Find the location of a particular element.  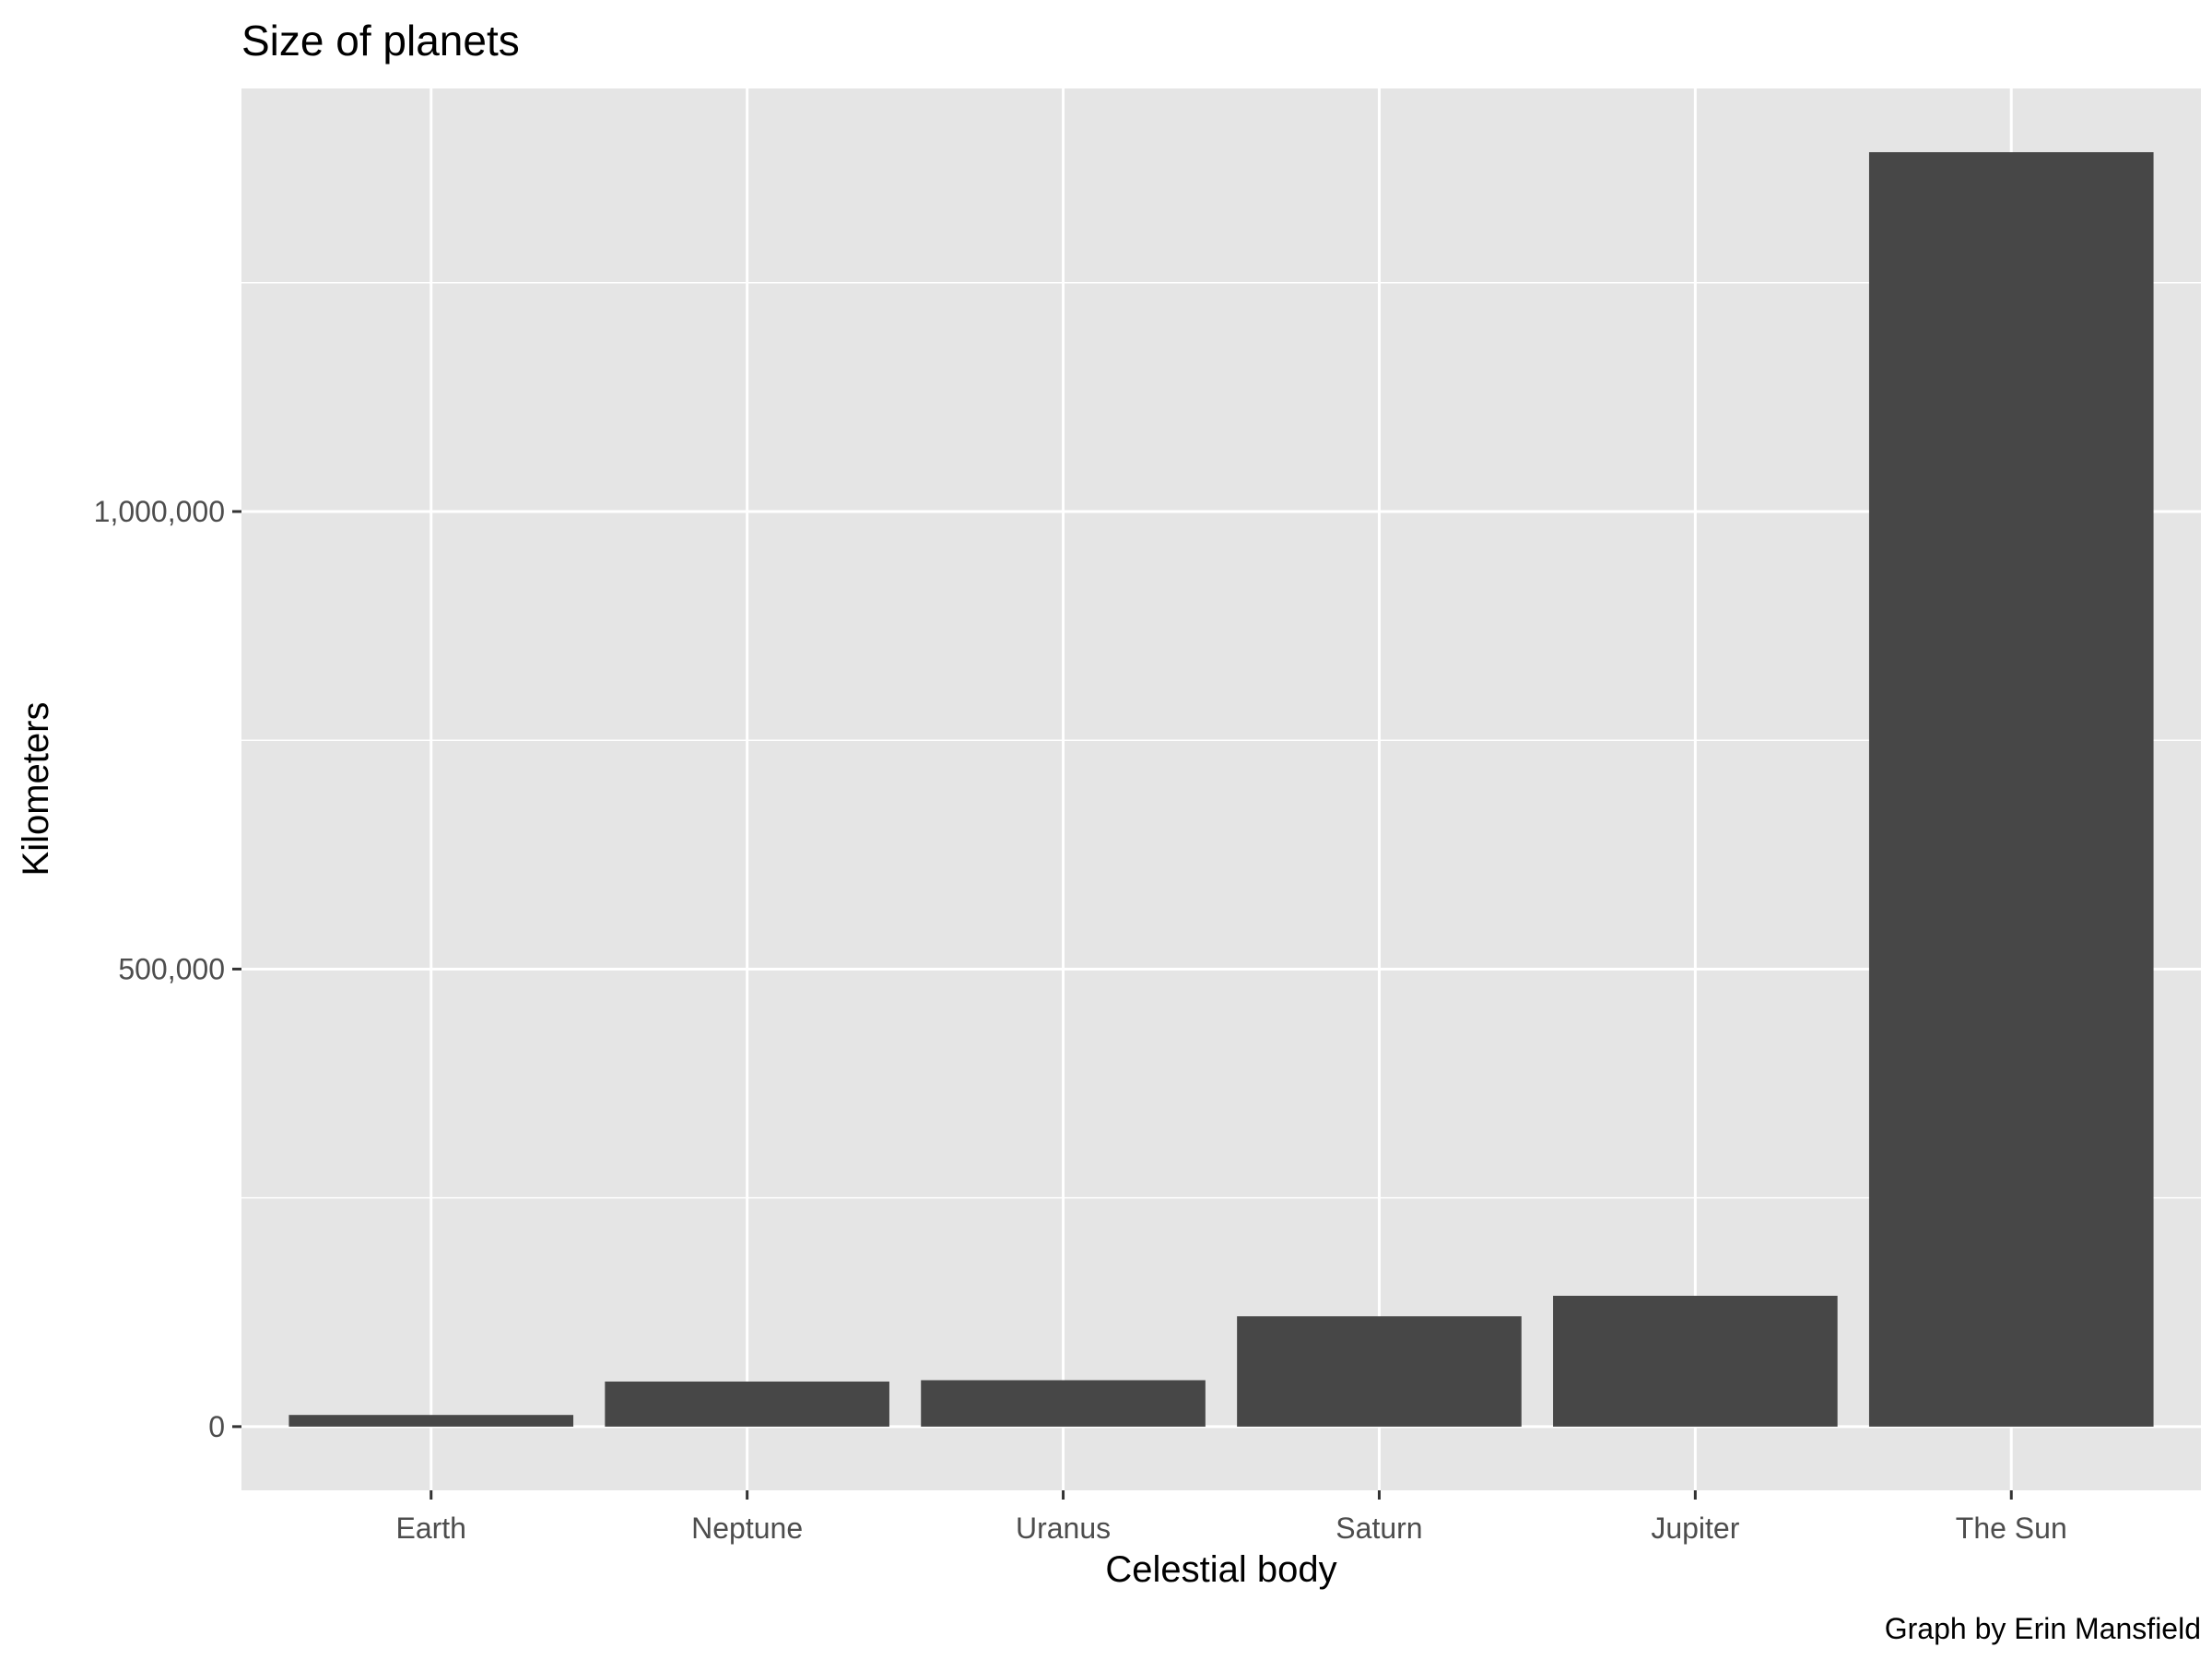

x-tick-label: The Sun is located at coordinates (2011, 1528).